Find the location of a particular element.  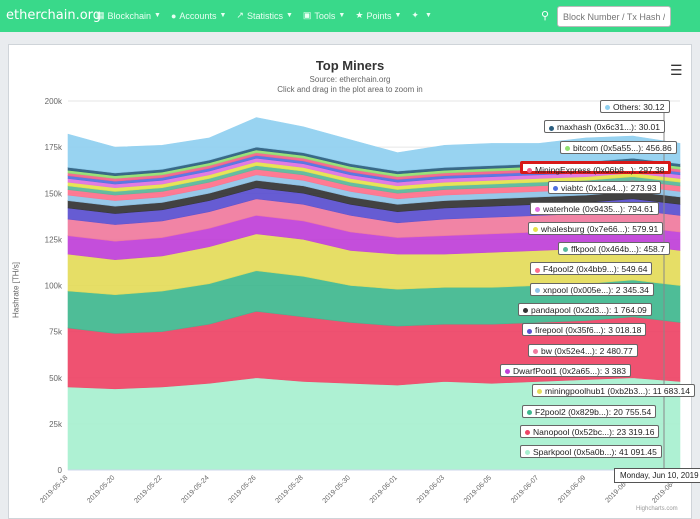

nav-item-tools: ▣ Tools ▼ is located at coordinates (324, 15).